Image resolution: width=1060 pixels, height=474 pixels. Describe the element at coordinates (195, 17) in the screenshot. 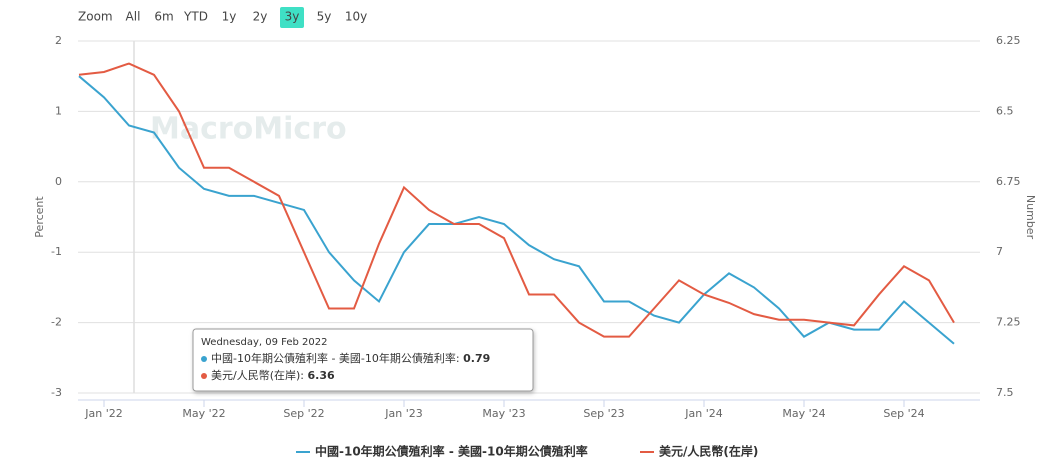

I see `zoom-button: YTD` at that location.